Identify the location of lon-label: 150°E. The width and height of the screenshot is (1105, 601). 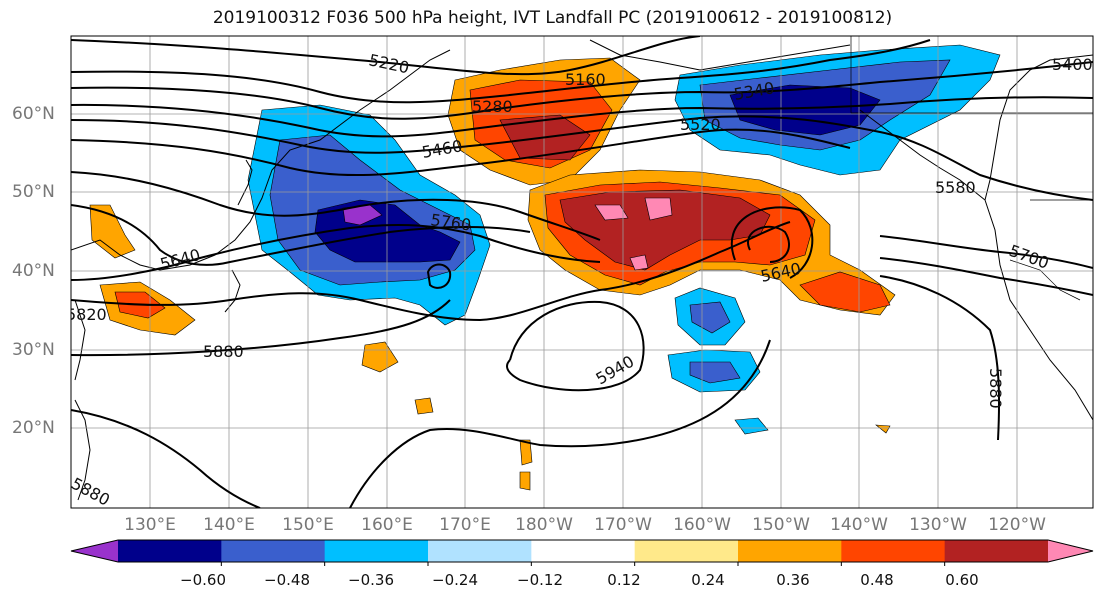
(308, 525).